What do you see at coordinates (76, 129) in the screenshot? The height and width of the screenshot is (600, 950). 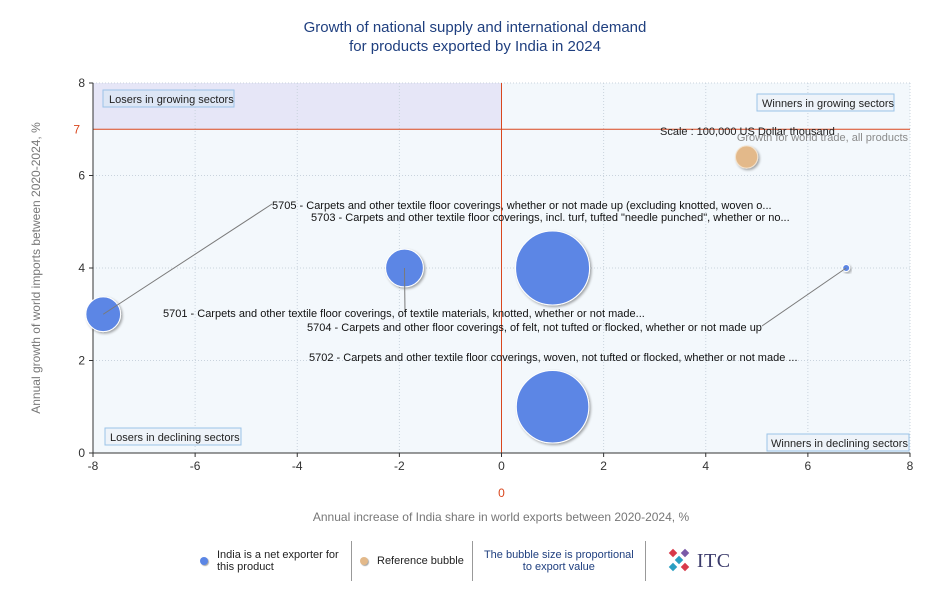 I see `ref-y-label: 7` at bounding box center [76, 129].